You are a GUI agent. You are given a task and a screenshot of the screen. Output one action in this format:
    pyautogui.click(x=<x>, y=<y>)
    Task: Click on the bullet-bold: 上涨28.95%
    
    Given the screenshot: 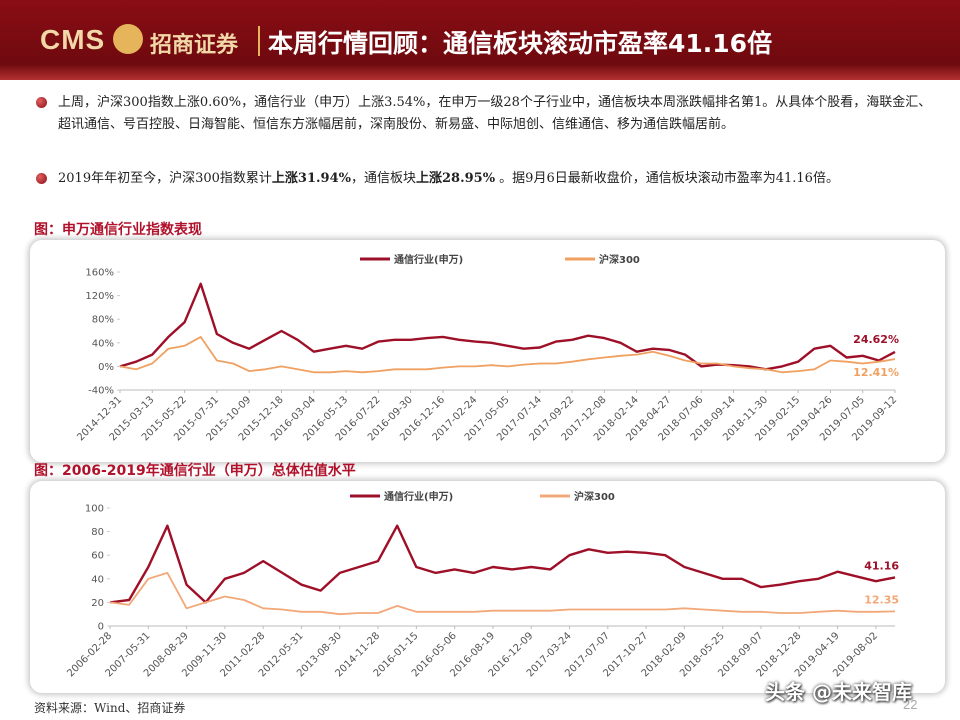 What is the action you would take?
    pyautogui.click(x=455, y=178)
    